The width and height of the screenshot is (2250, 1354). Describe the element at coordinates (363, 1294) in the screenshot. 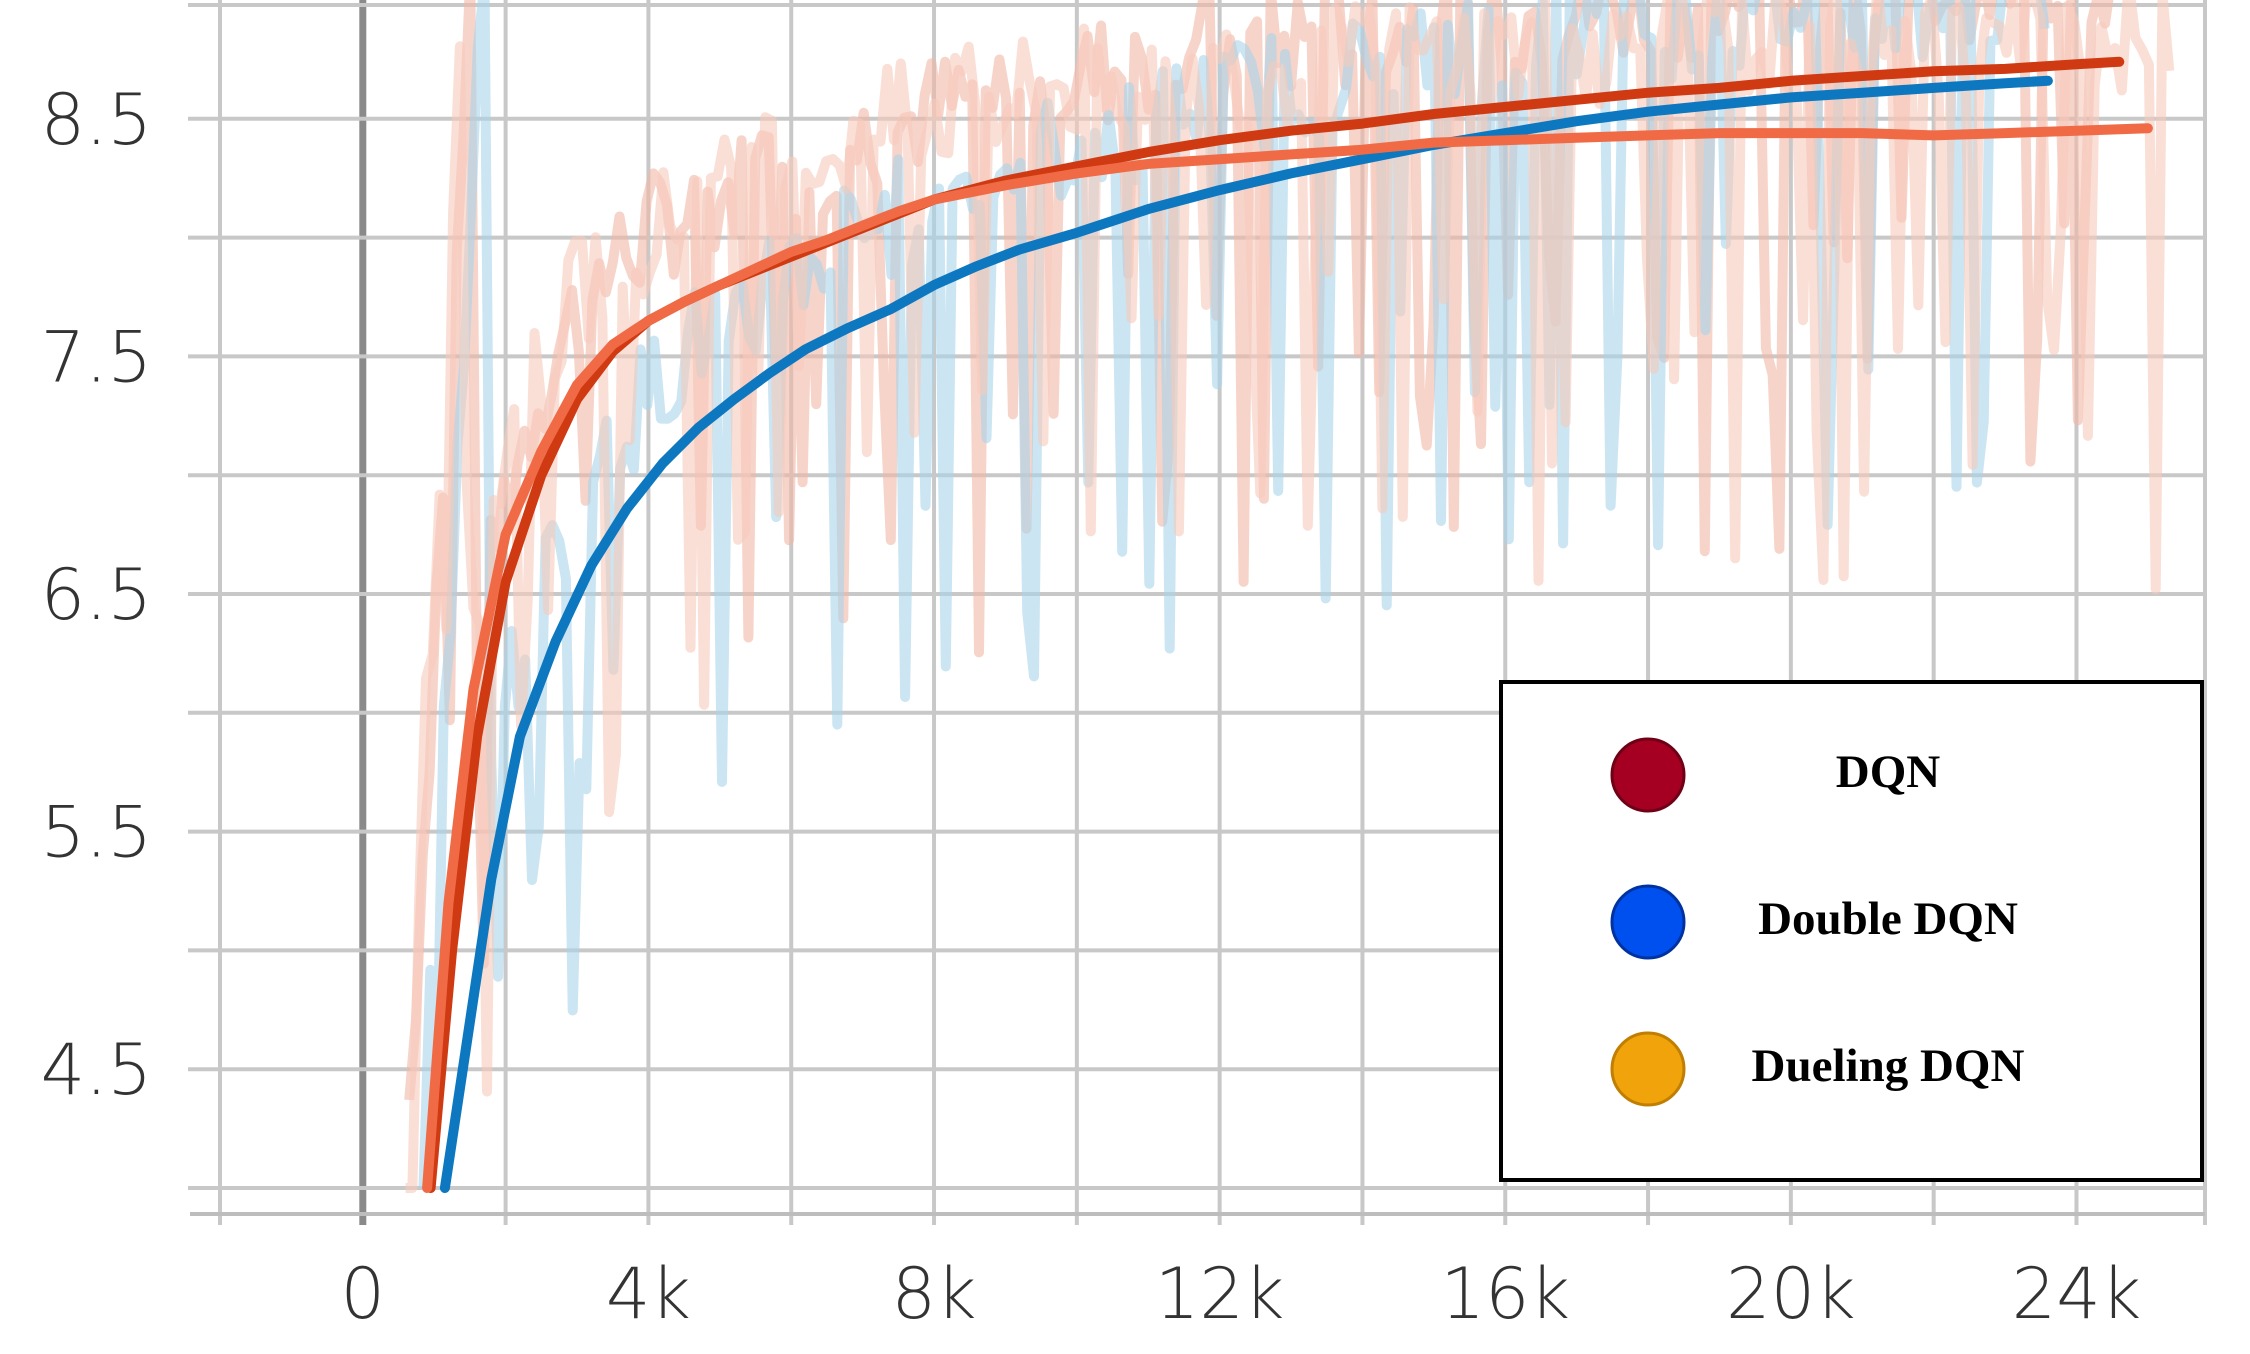

I see `x-tick-label: 0` at that location.